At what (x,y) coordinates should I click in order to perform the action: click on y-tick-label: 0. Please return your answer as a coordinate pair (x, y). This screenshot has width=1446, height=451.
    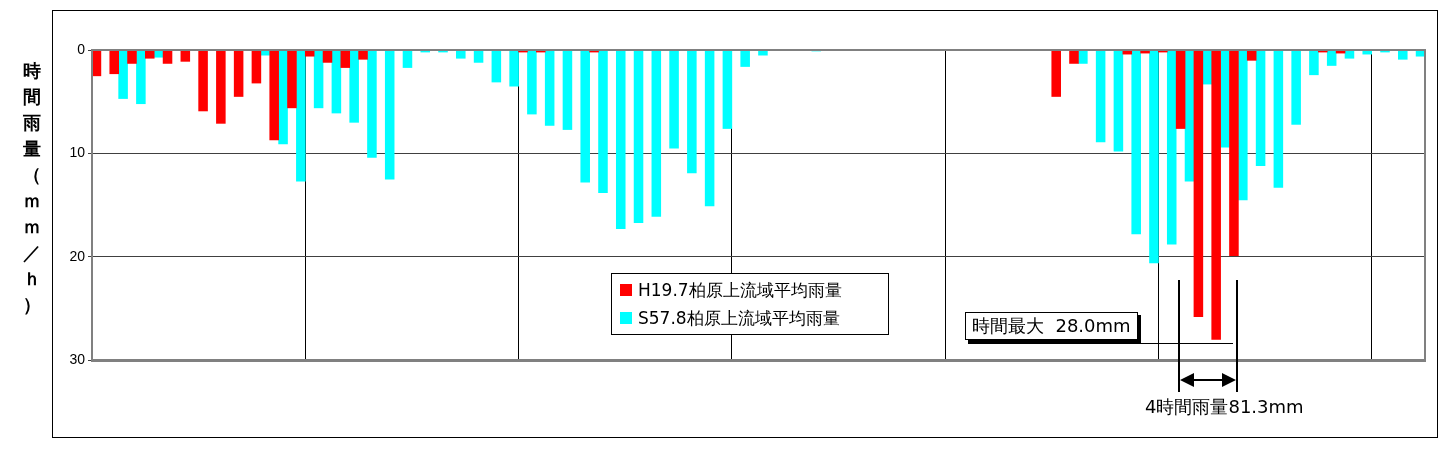
    Looking at the image, I should click on (81, 48).